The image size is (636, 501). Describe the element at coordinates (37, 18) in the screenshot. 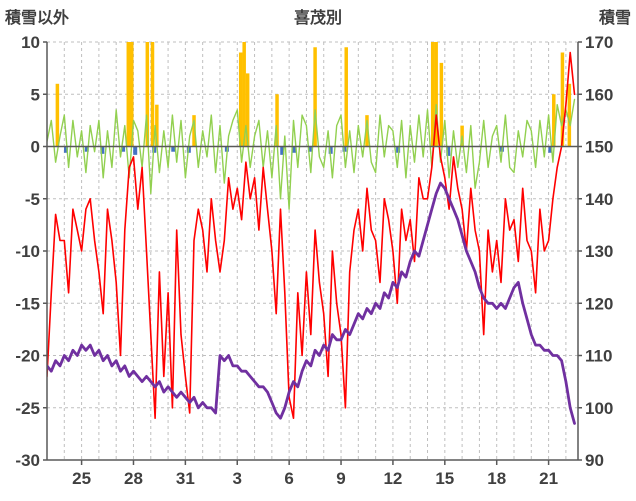

I see `left-axis-title: 積雪以外` at that location.